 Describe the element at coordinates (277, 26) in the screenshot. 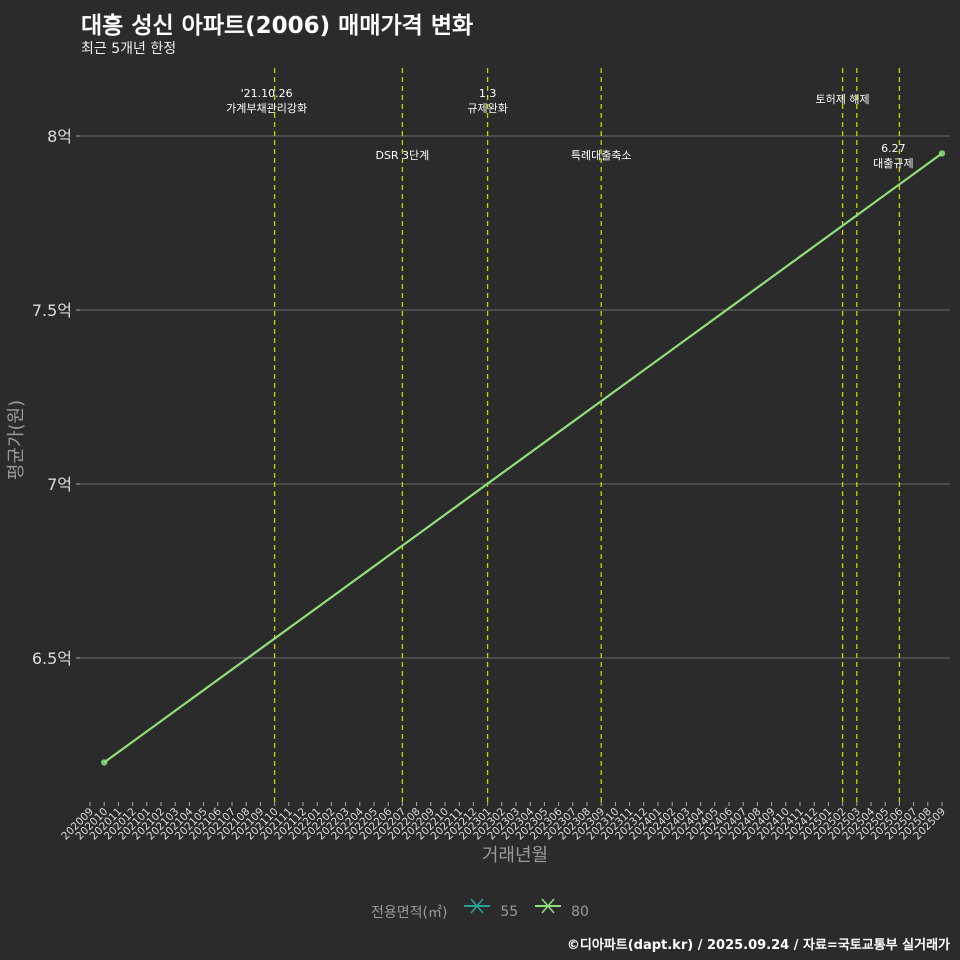

I see `chart-title: 대흥 성신 아파트(2006) 매매가격 변화` at that location.